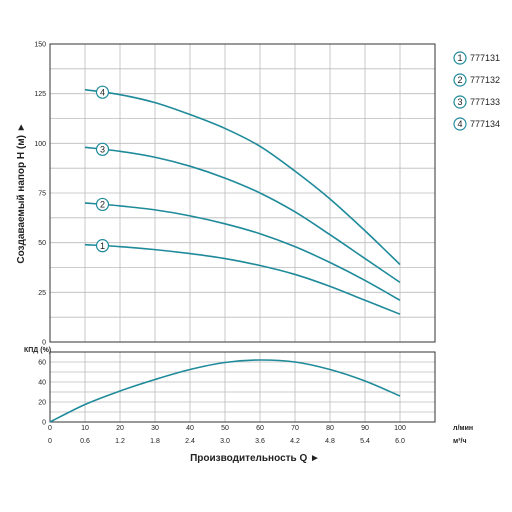 This screenshot has width=512, height=512. I want to click on curve-marker-number: 3, so click(102, 149).